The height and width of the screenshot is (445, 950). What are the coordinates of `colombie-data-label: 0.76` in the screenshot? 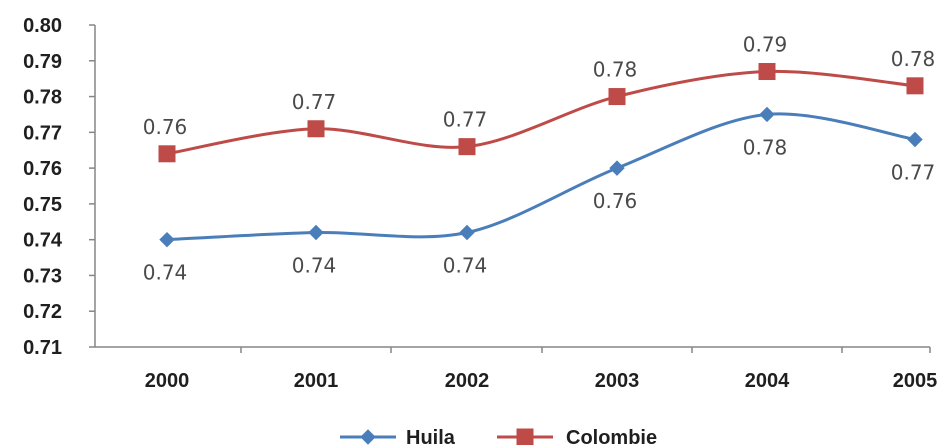 It's located at (165, 127).